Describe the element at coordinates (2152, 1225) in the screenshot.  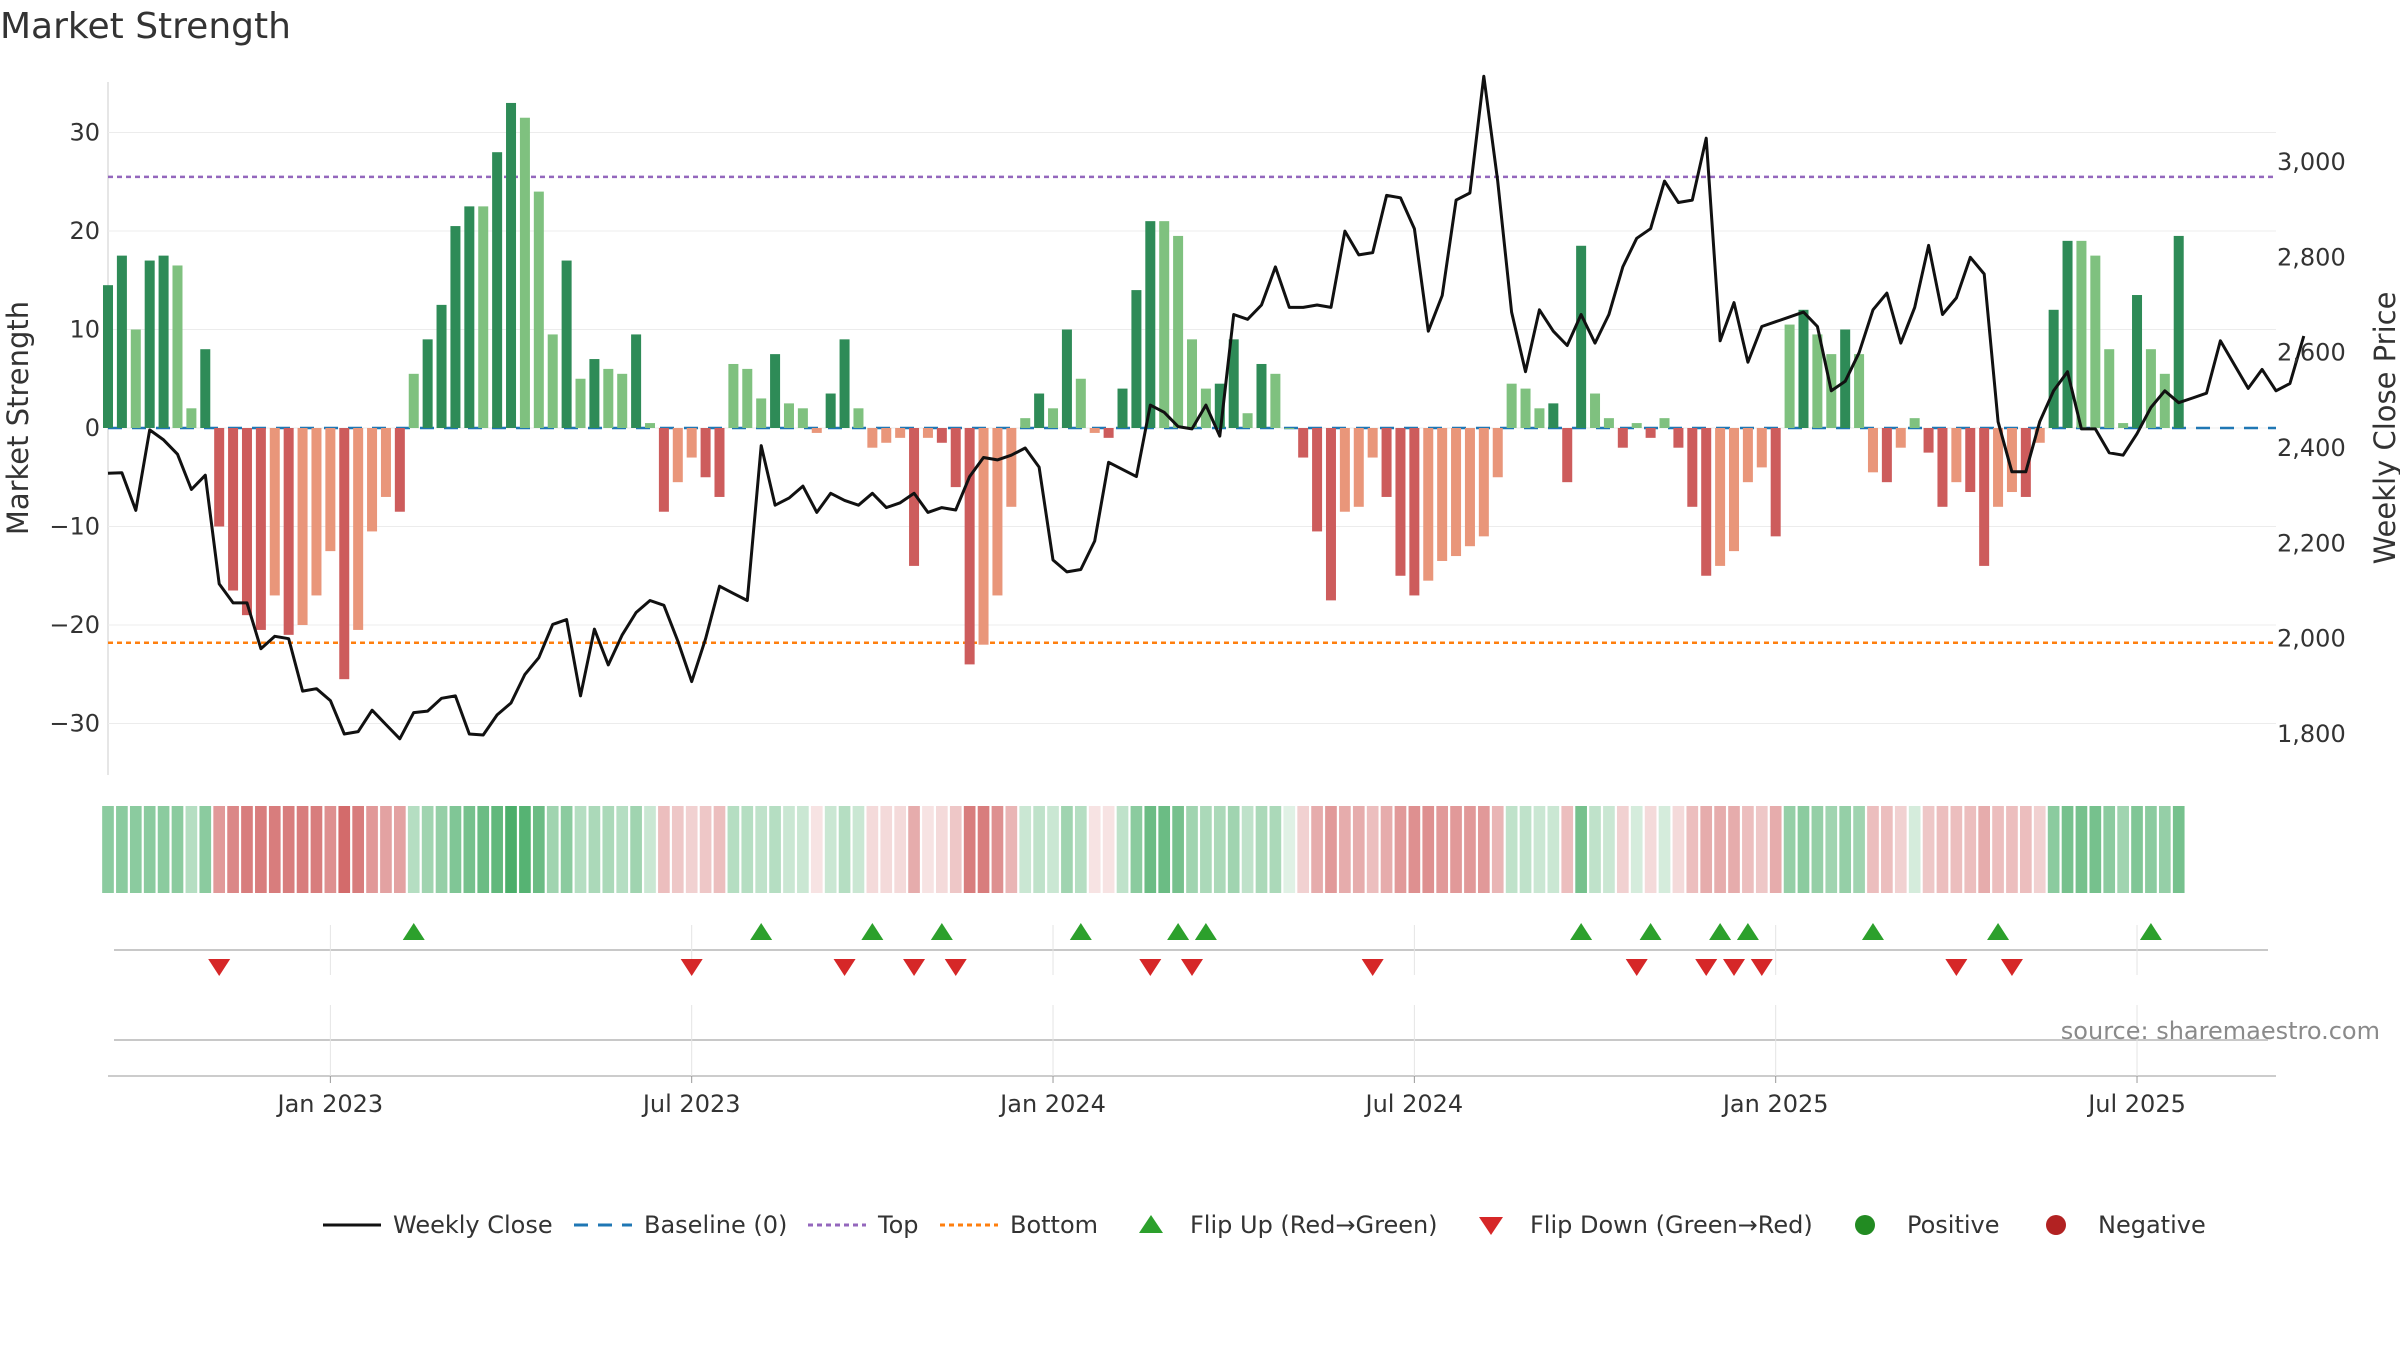
I see `legend-label-negative: Negative` at that location.